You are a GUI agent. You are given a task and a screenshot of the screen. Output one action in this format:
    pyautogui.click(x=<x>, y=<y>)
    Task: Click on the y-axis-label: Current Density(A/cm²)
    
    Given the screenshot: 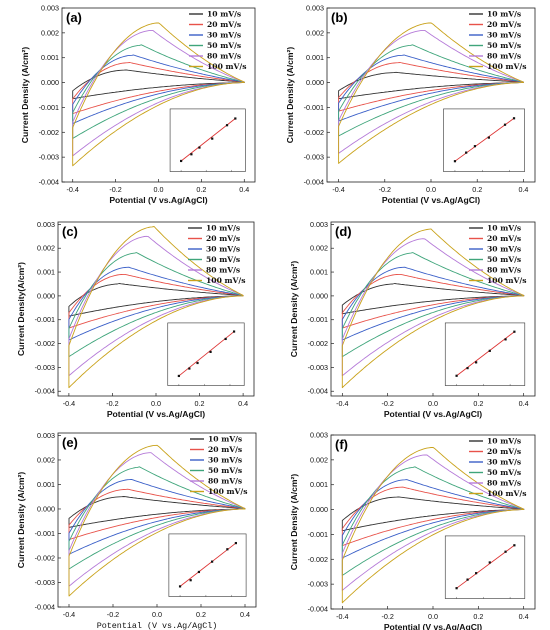 What is the action you would take?
    pyautogui.click(x=21, y=309)
    